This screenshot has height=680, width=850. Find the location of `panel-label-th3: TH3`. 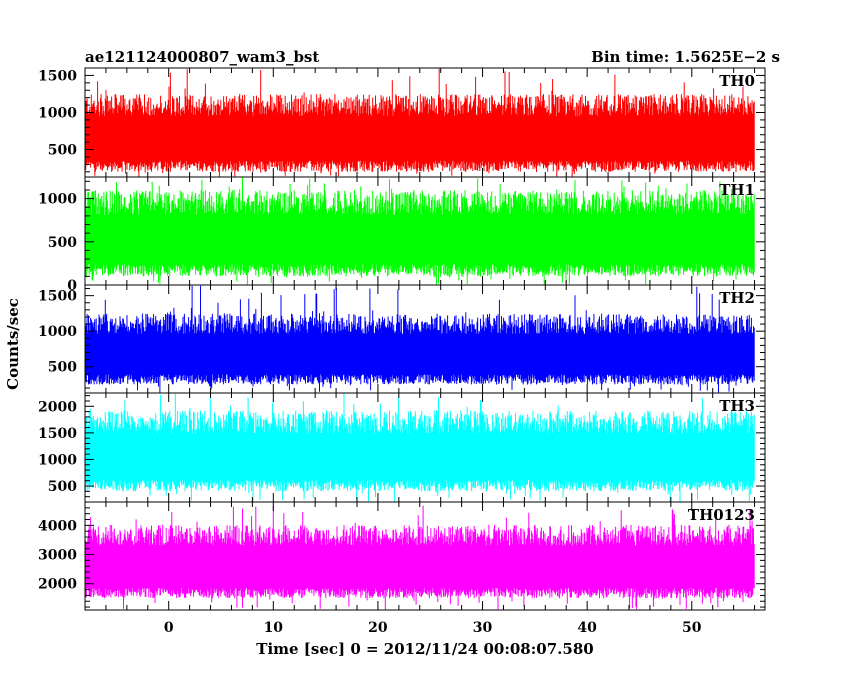

panel-label-th3: TH3 is located at coordinates (737, 406).